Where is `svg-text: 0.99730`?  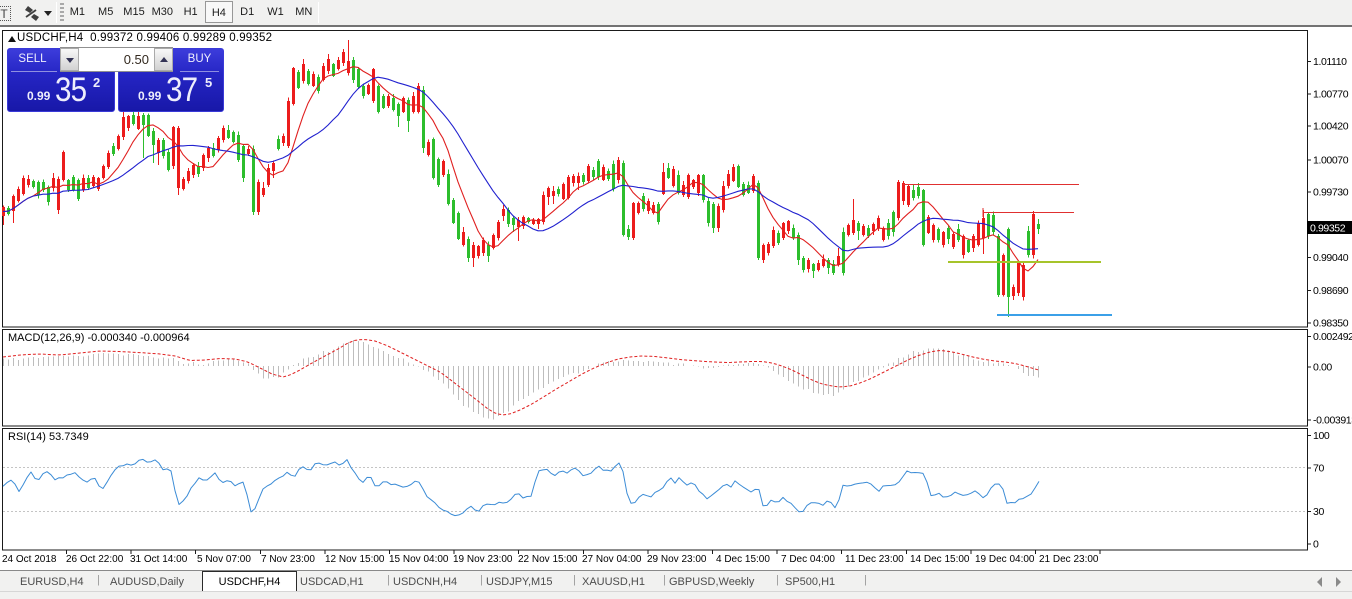 svg-text: 0.99730 is located at coordinates (1331, 193).